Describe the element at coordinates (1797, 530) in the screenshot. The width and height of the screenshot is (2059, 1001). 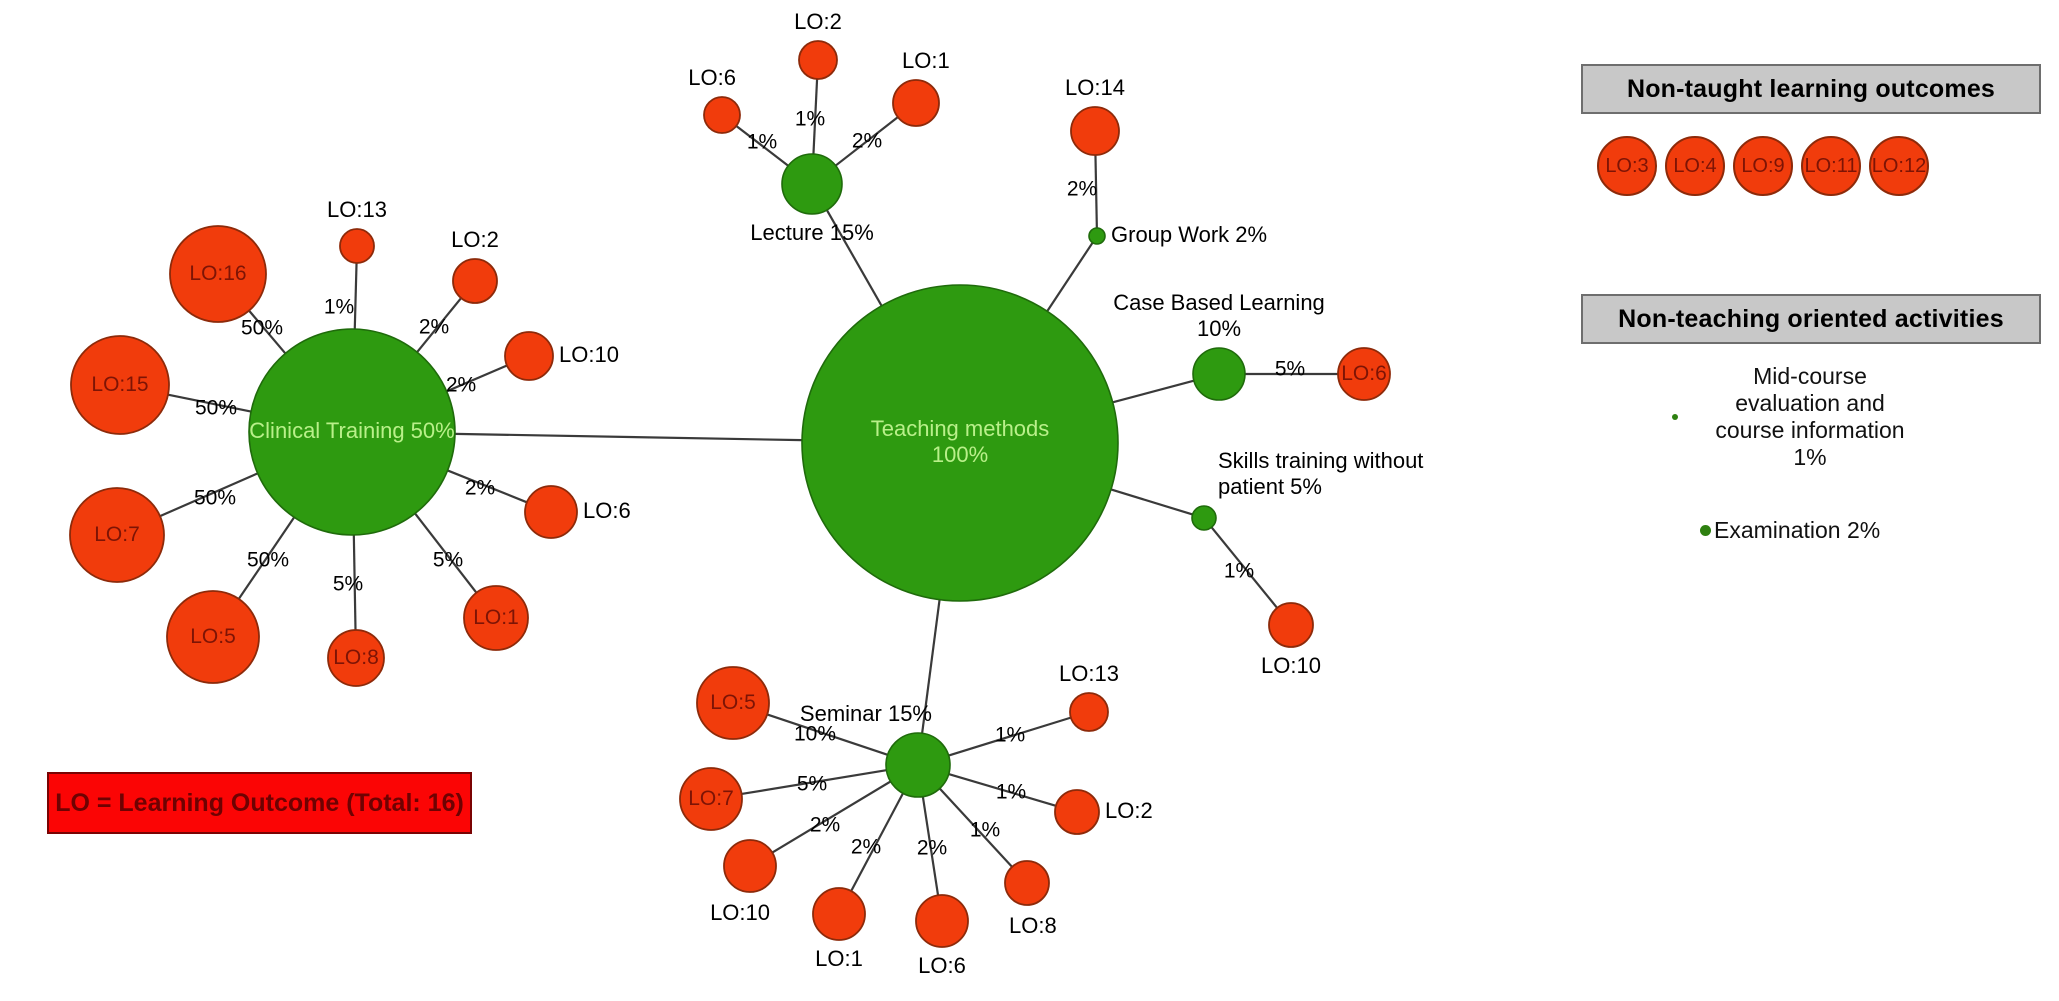
I see `activity-label: Examination 2%` at that location.